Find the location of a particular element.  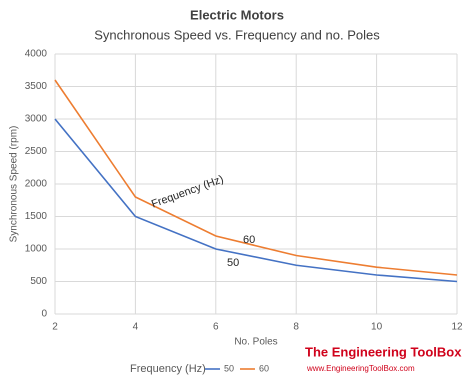

legend-label: 50 is located at coordinates (229, 368).